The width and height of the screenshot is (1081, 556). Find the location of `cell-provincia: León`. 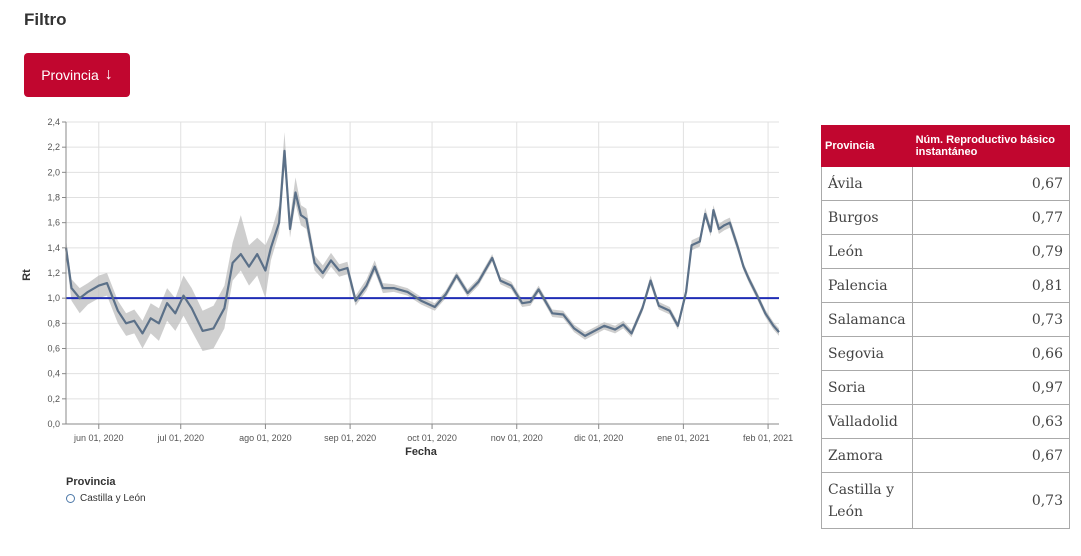

cell-provincia: León is located at coordinates (867, 251).